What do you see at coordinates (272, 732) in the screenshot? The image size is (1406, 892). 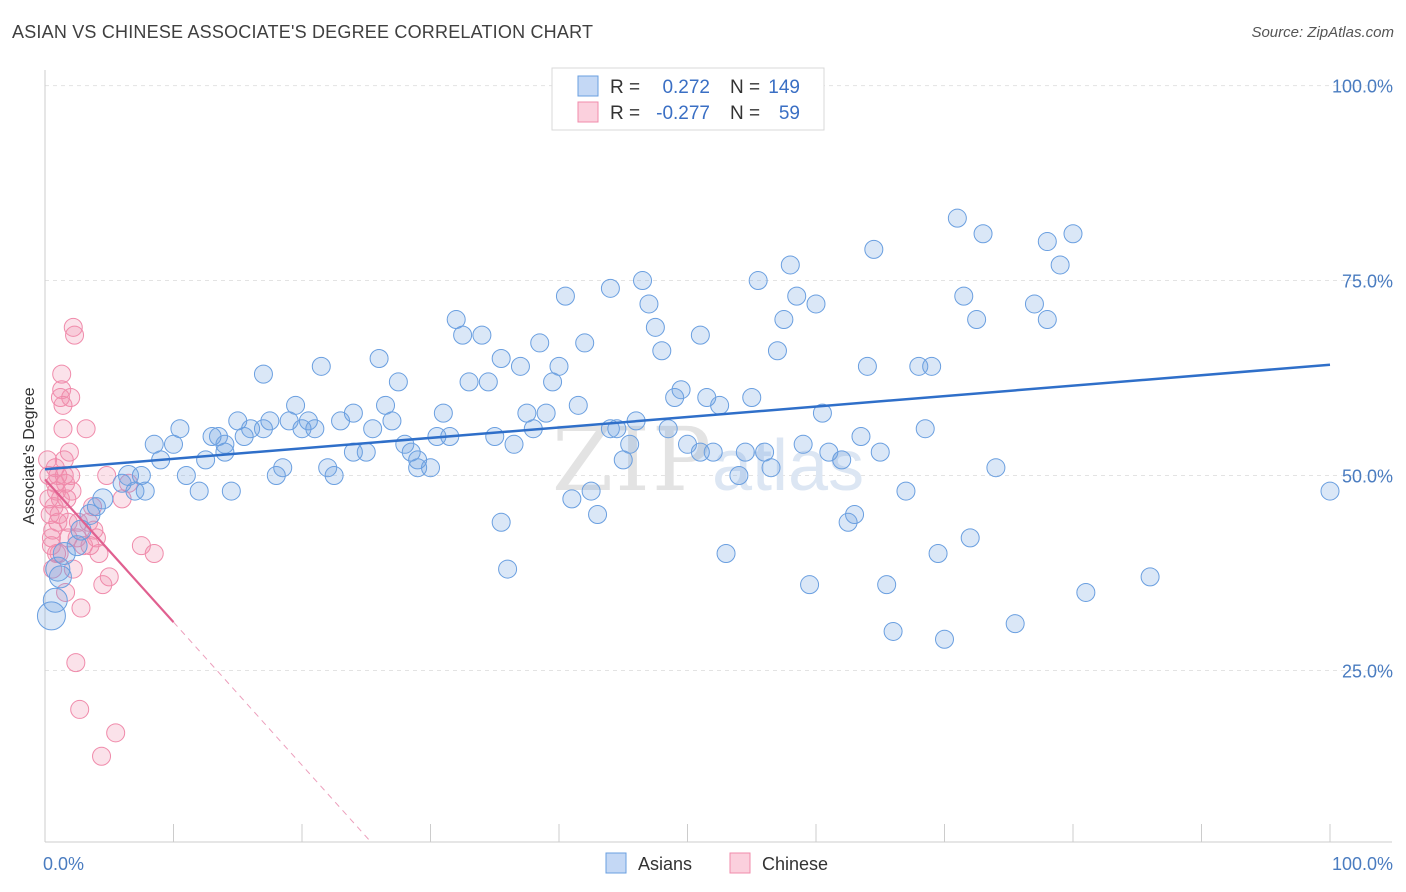 I see `chinese-trendline-extension` at bounding box center [272, 732].